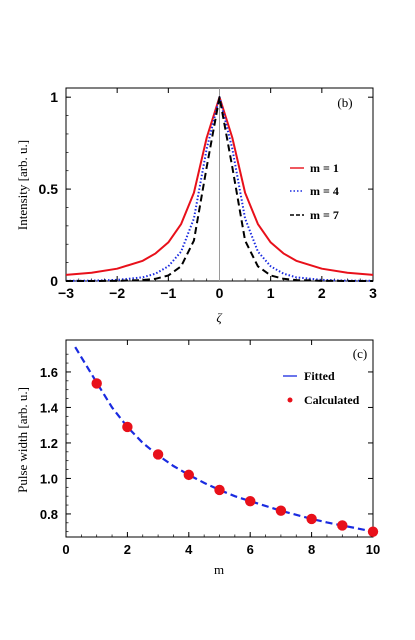 Image resolution: width=415 pixels, height=640 pixels. What do you see at coordinates (219, 317) in the screenshot?
I see `intensity-x-axis-label: ζ` at bounding box center [219, 317].